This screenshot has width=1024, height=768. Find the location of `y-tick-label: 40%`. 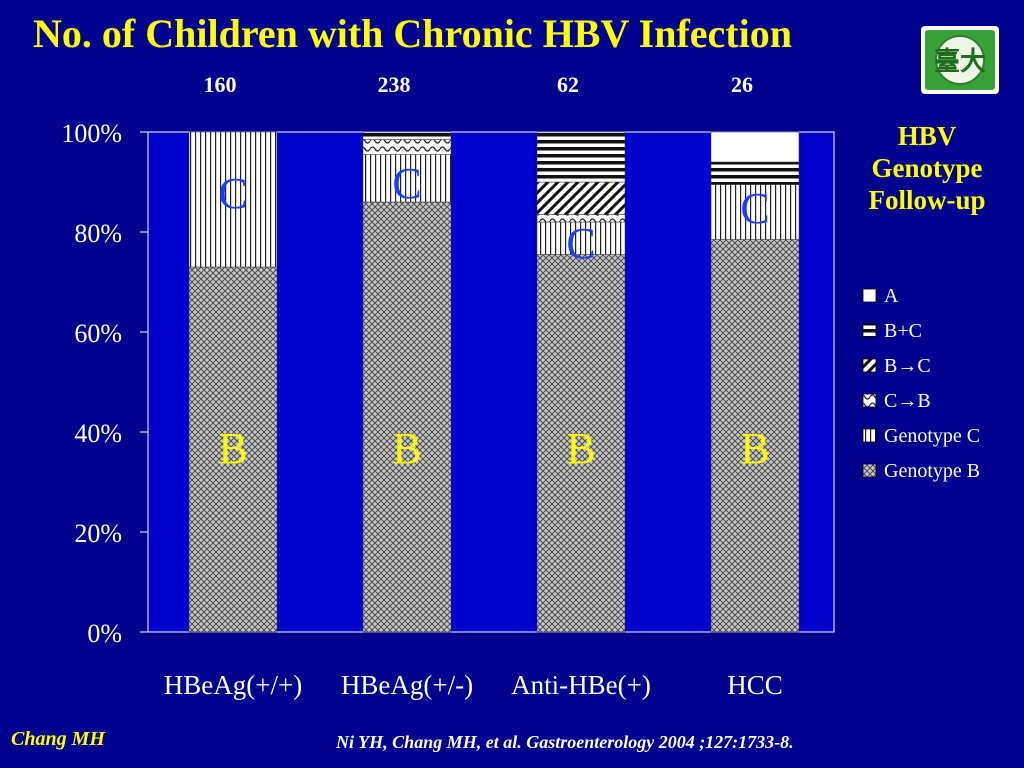

y-tick-label: 40% is located at coordinates (98, 433).